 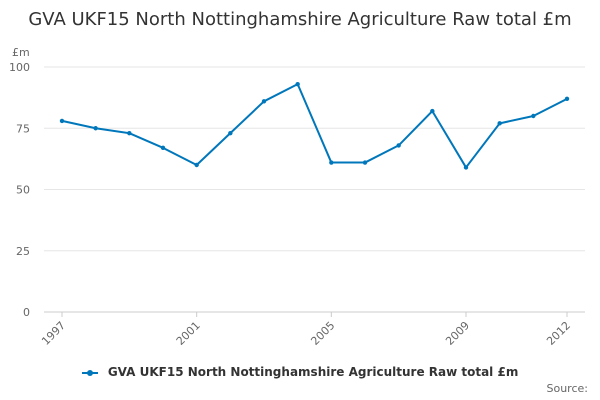 I want to click on x-tick-label: 1997, so click(x=53, y=333).